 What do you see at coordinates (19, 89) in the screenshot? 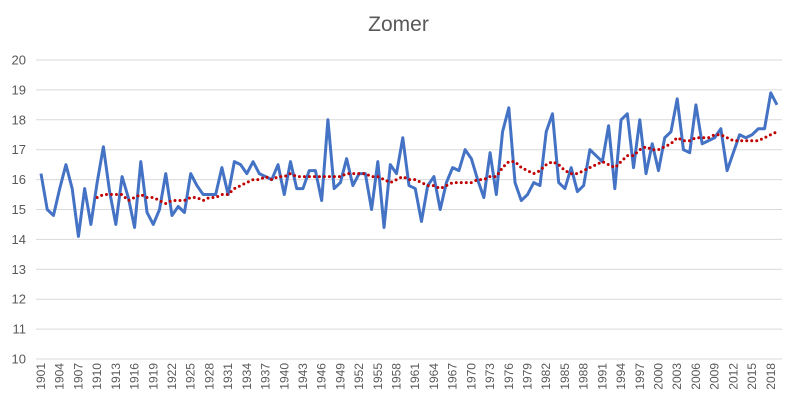
I see `y-tick-label: 19` at bounding box center [19, 89].